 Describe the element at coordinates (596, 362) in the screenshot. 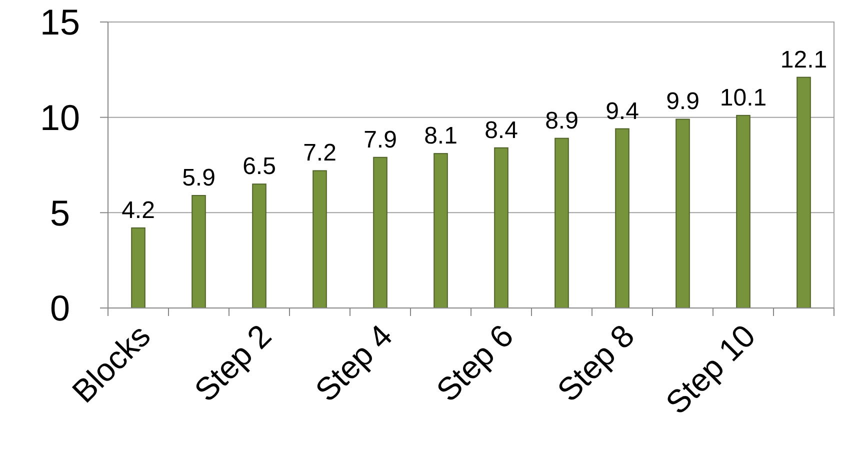

I see `x-tick-label: Step 8` at that location.